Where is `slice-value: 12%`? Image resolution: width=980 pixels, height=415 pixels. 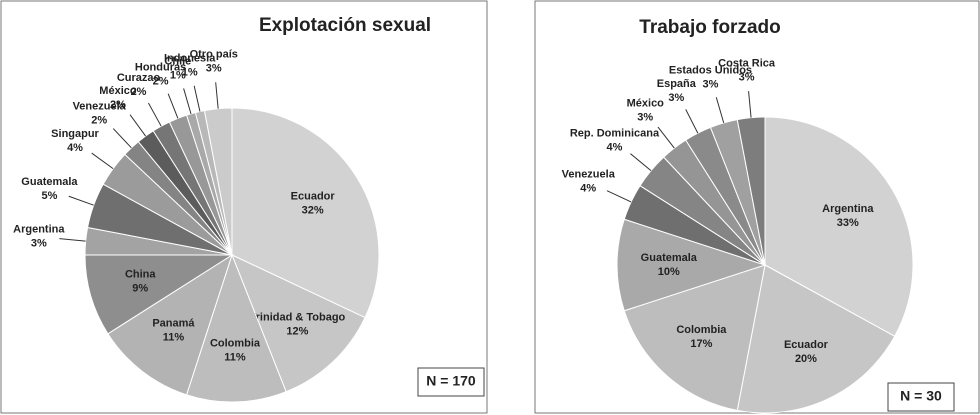 slice-value: 12% is located at coordinates (297, 332).